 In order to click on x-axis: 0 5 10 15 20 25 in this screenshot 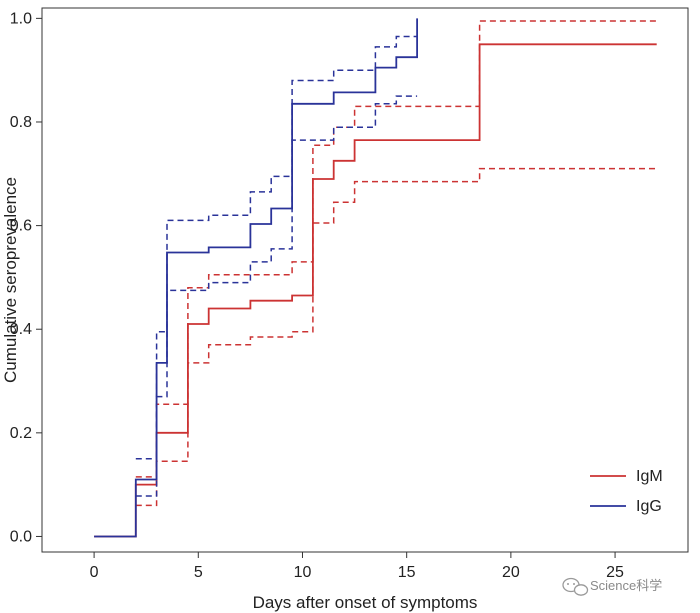, I will do `click(357, 566)`.